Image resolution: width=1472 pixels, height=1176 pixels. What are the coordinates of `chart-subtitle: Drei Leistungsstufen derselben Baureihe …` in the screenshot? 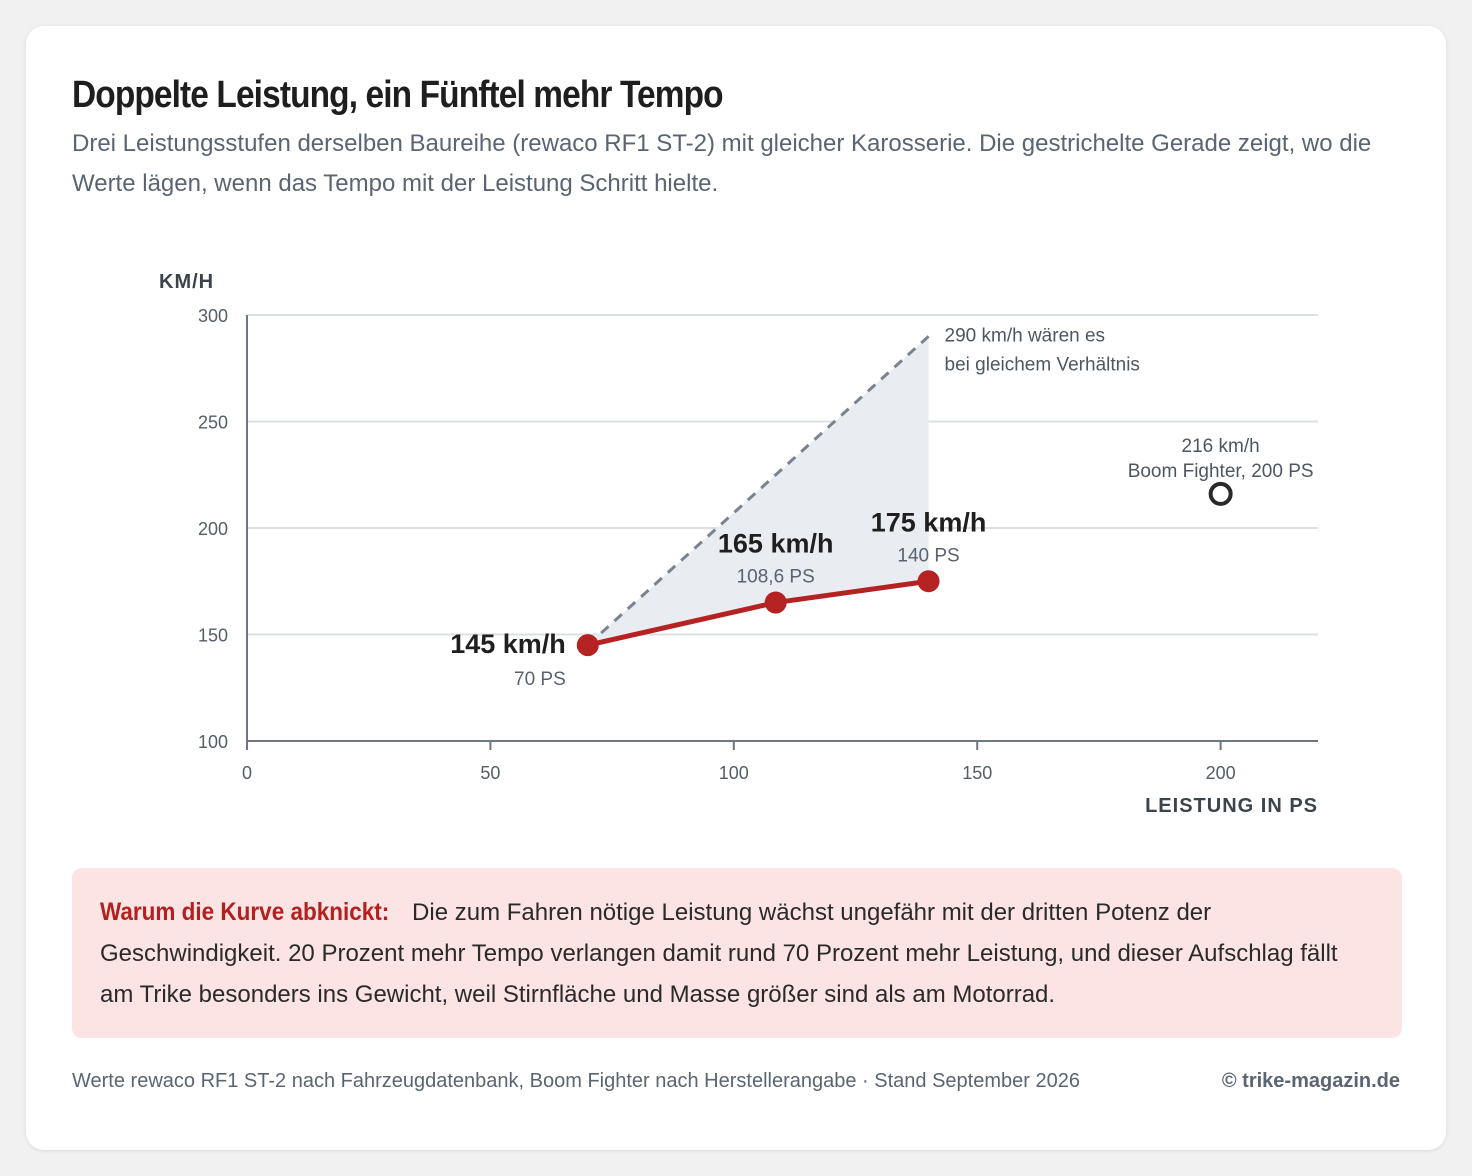 It's located at (722, 163).